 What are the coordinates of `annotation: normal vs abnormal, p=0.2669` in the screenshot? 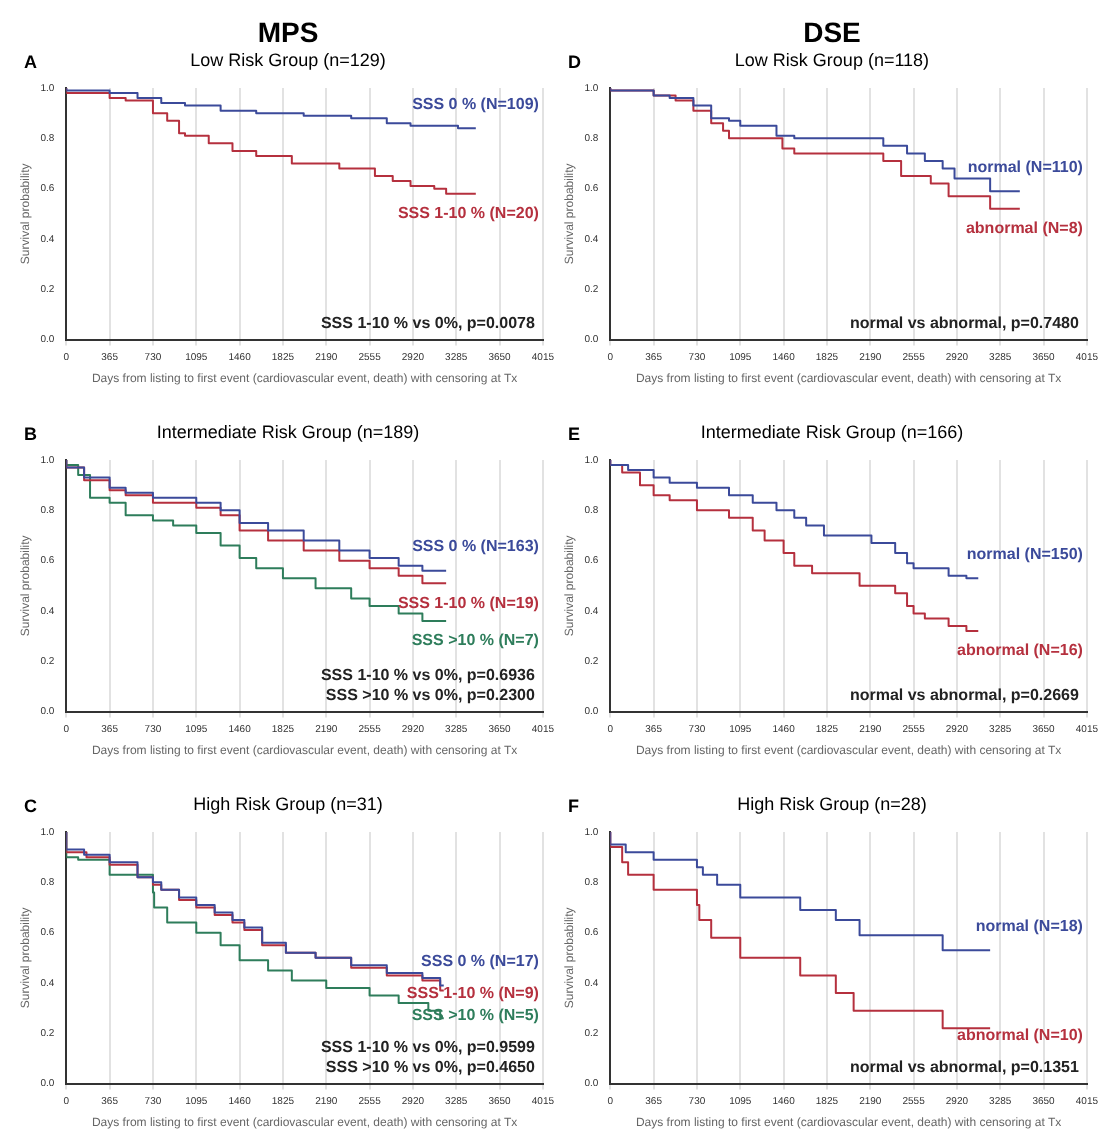 It's located at (964, 695).